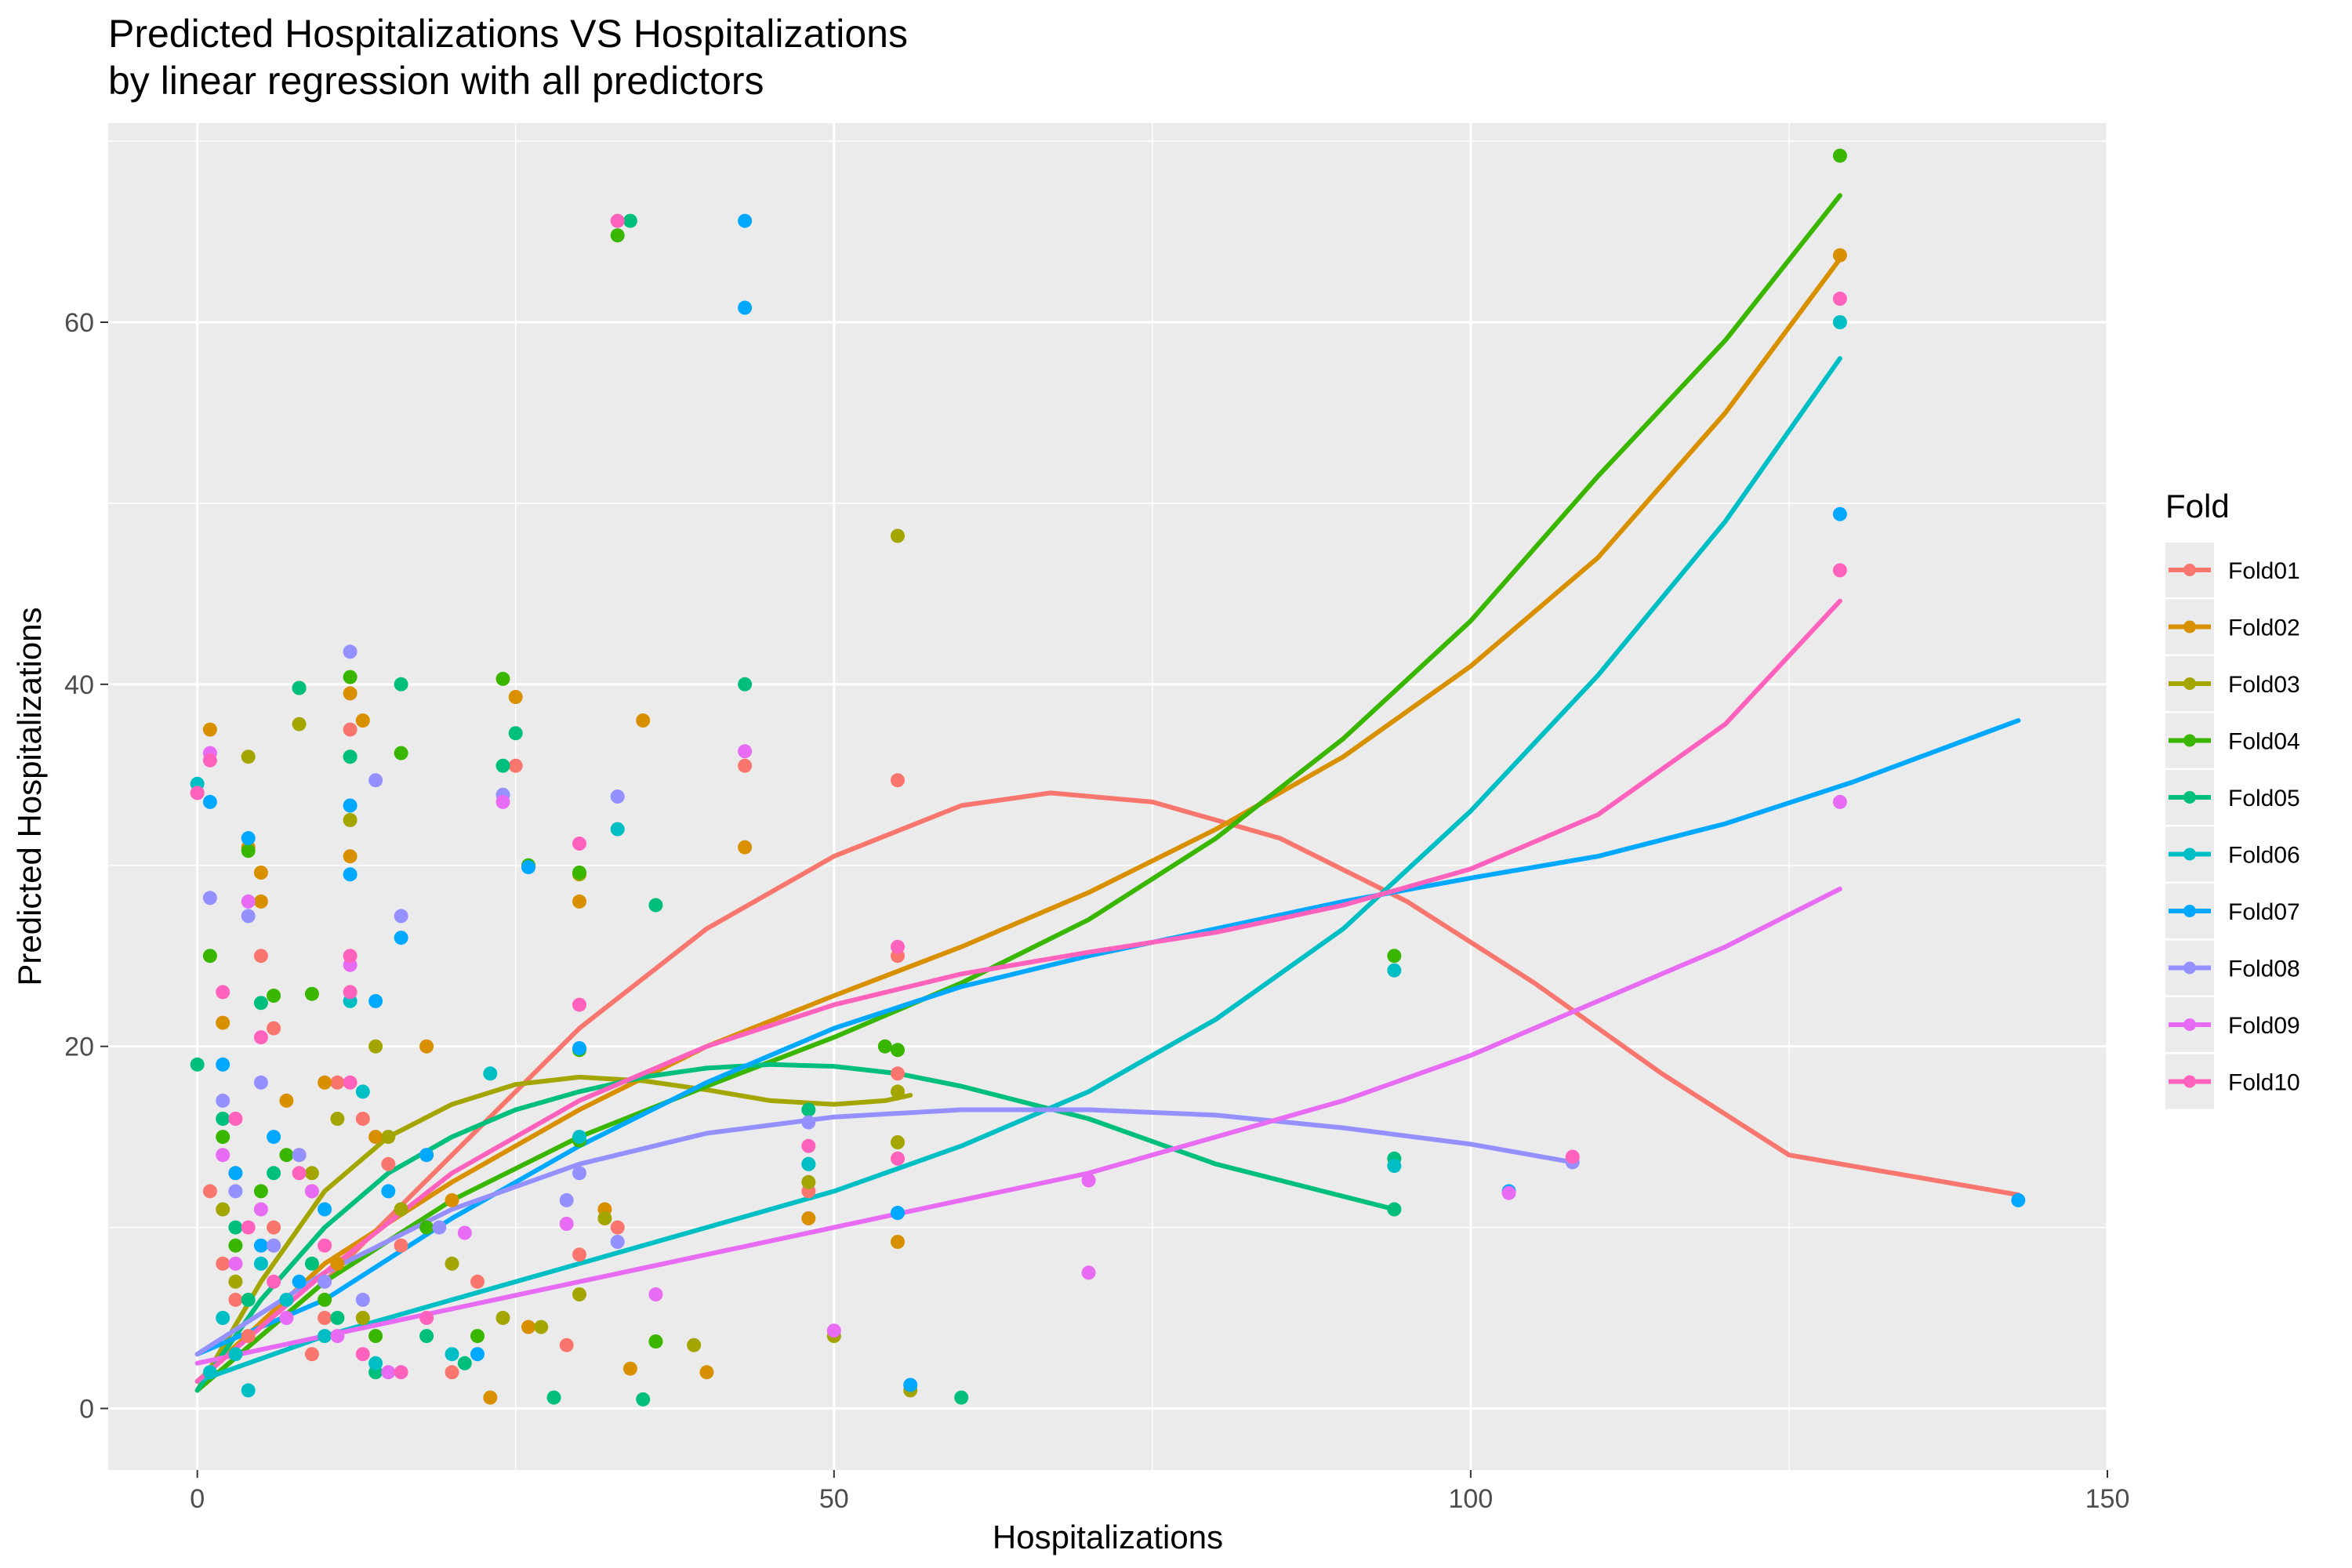 This screenshot has width=2352, height=1568. What do you see at coordinates (2264, 856) in the screenshot?
I see `legend-label-fold06: Fold06` at bounding box center [2264, 856].